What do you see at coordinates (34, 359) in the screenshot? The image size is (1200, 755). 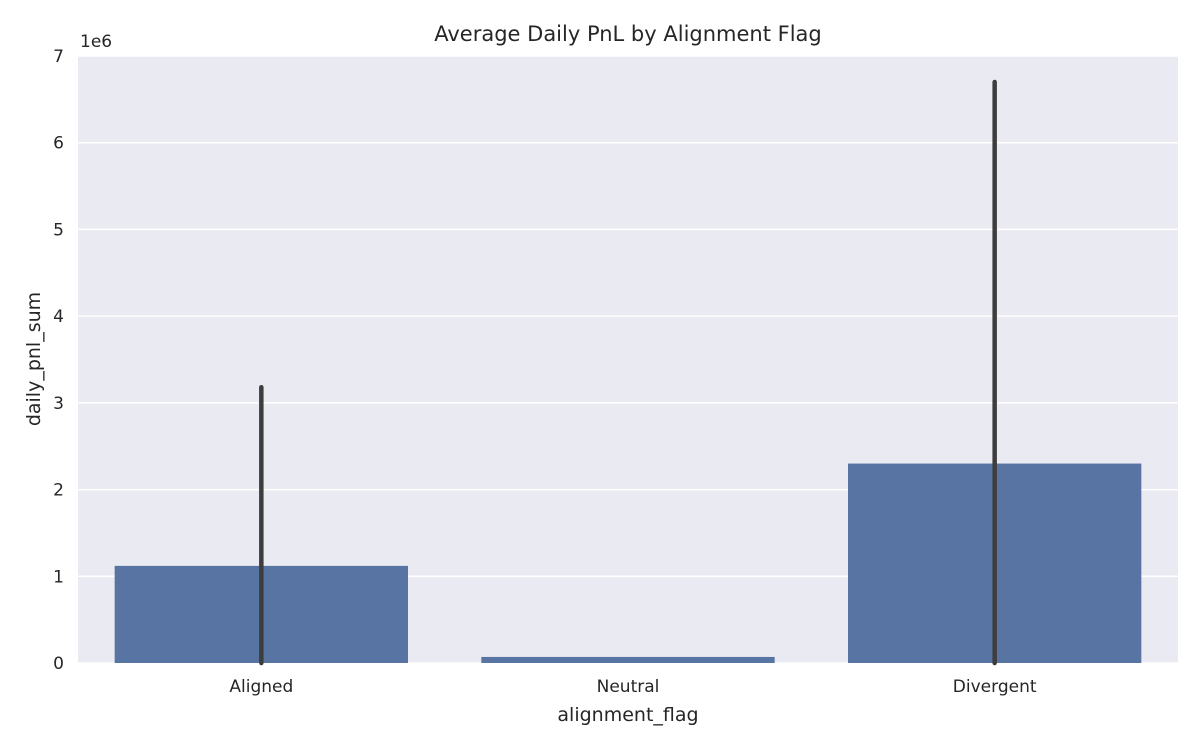 I see `y-axis-label: daily_pnl_sum` at bounding box center [34, 359].